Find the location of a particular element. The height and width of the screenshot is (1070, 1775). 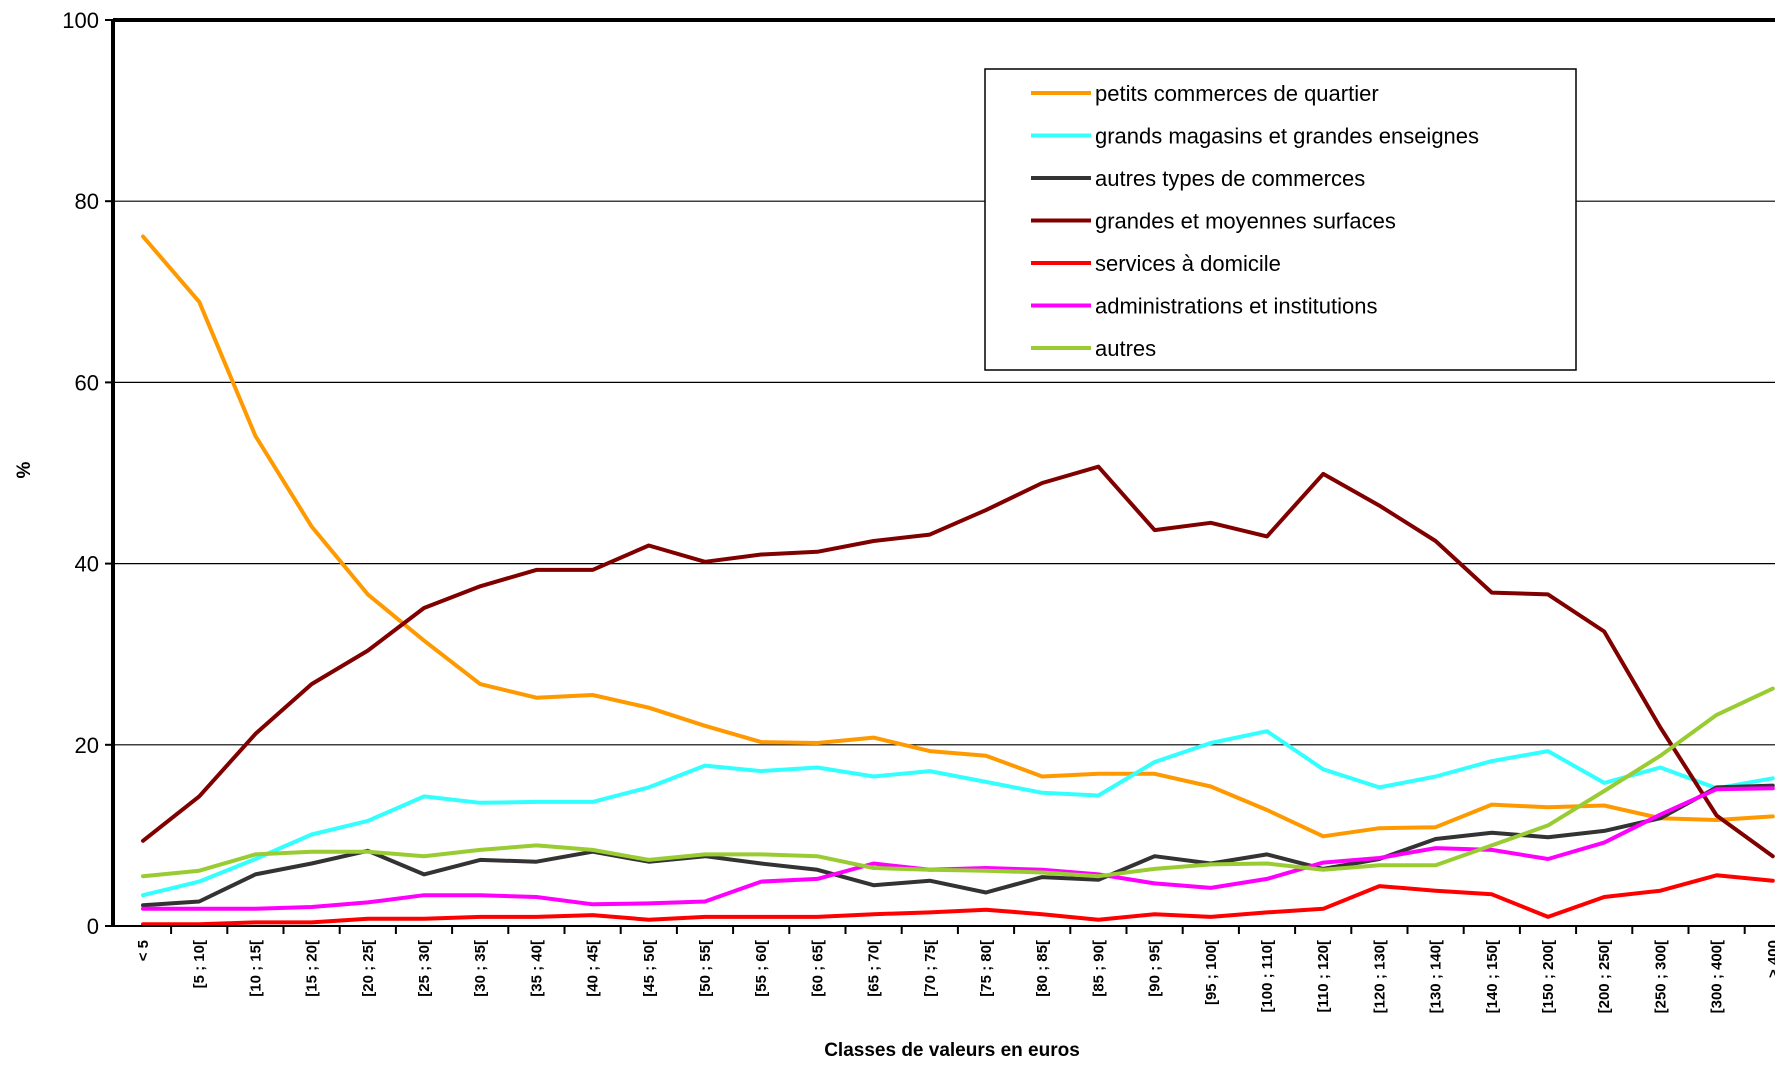

x-tick-label: [110 ; 120[ is located at coordinates (1323, 976).